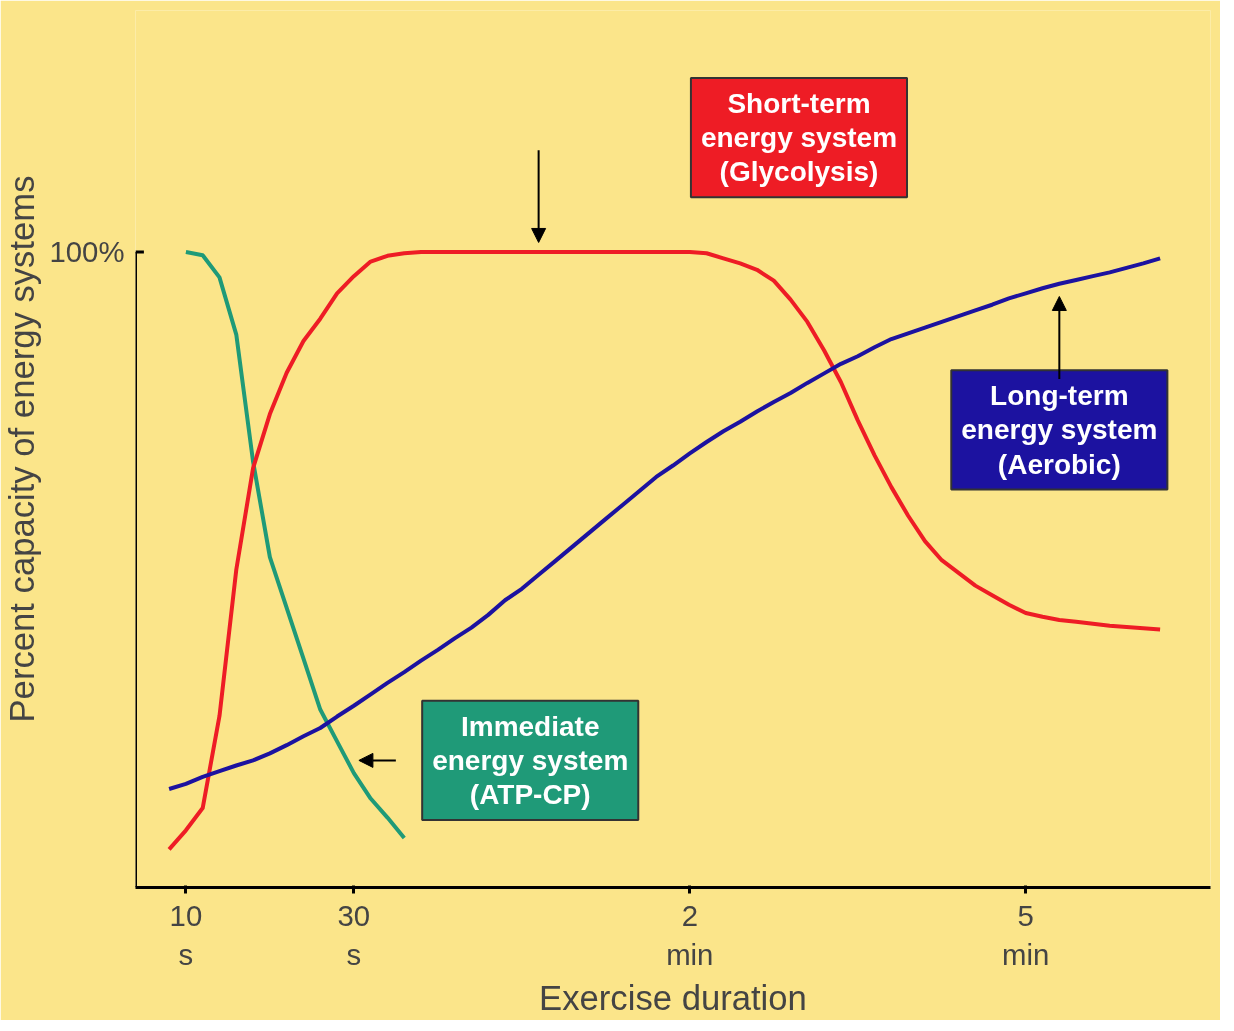 This screenshot has height=1031, width=1234. What do you see at coordinates (87, 252) in the screenshot?
I see `text: 100%` at bounding box center [87, 252].